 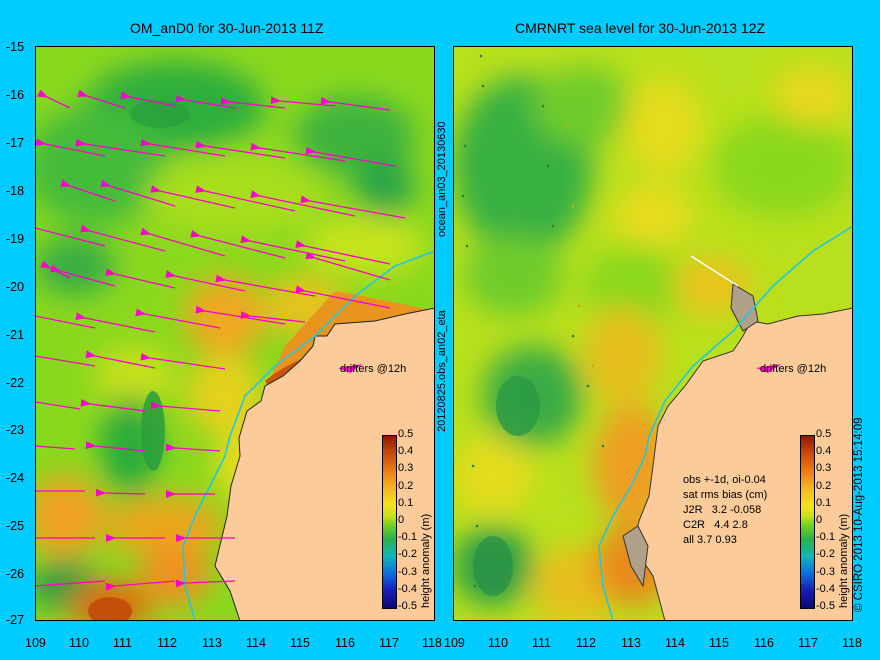 What do you see at coordinates (768, 368) in the screenshot?
I see `right-drifter-marker` at bounding box center [768, 368].